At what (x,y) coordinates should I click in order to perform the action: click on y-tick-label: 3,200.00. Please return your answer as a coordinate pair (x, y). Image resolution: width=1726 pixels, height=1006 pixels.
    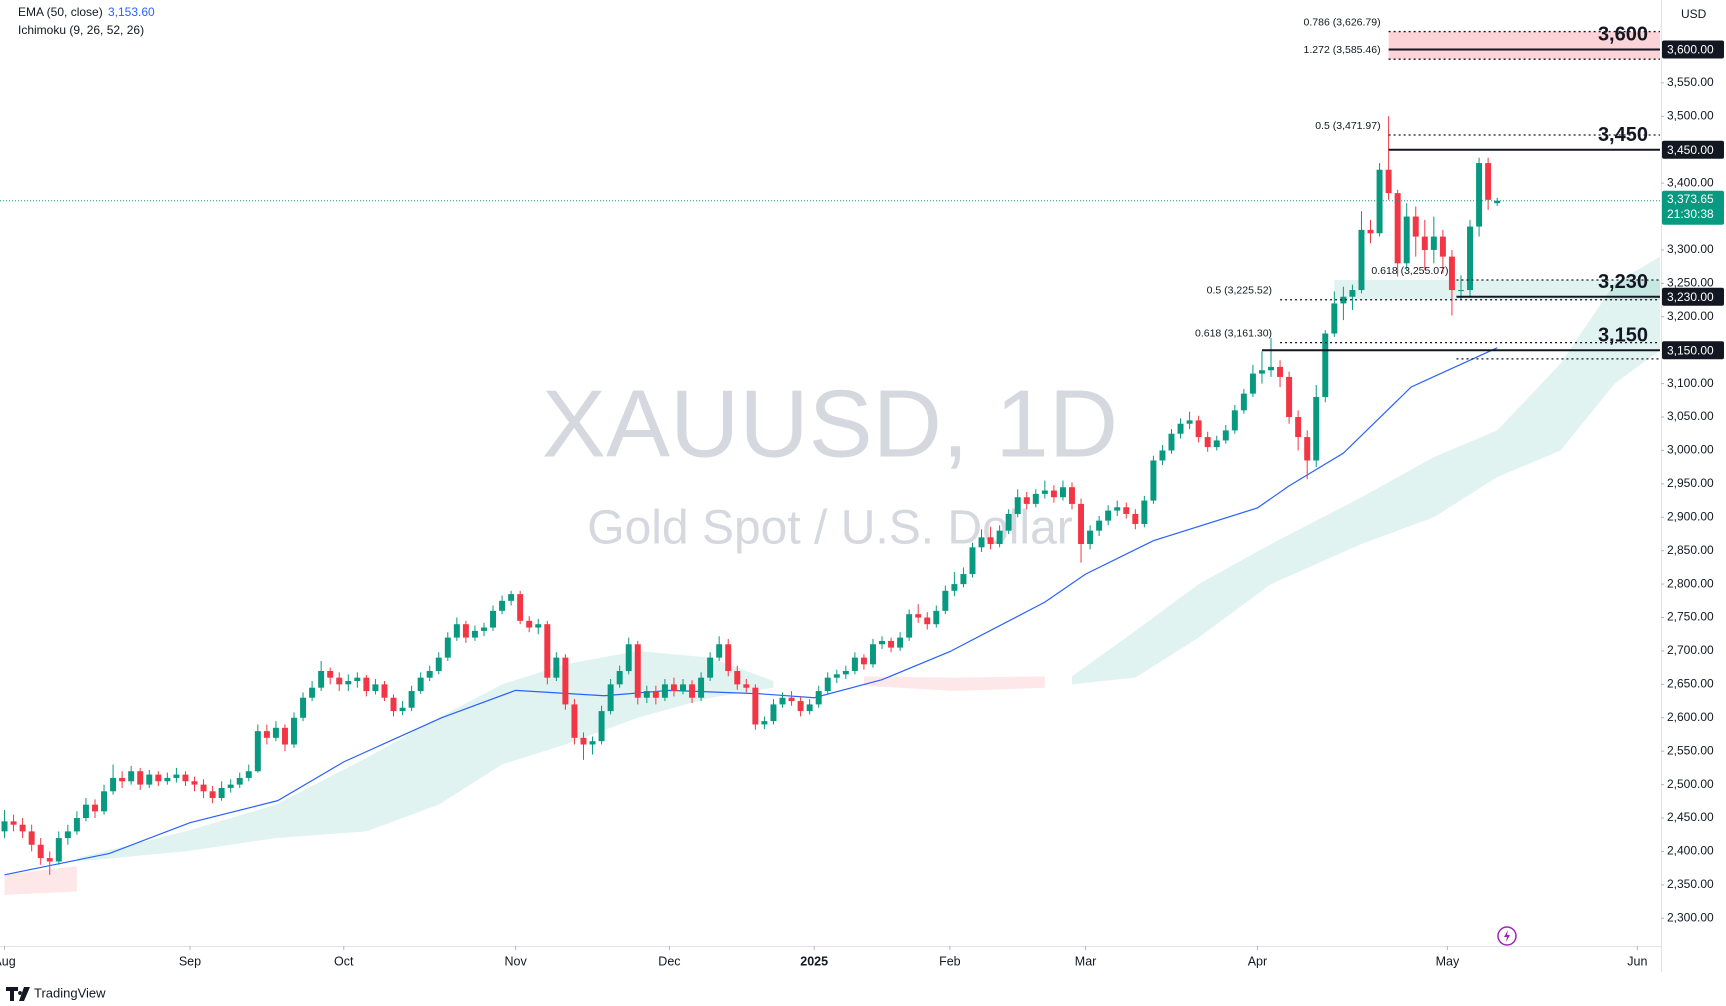
    Looking at the image, I should click on (1690, 316).